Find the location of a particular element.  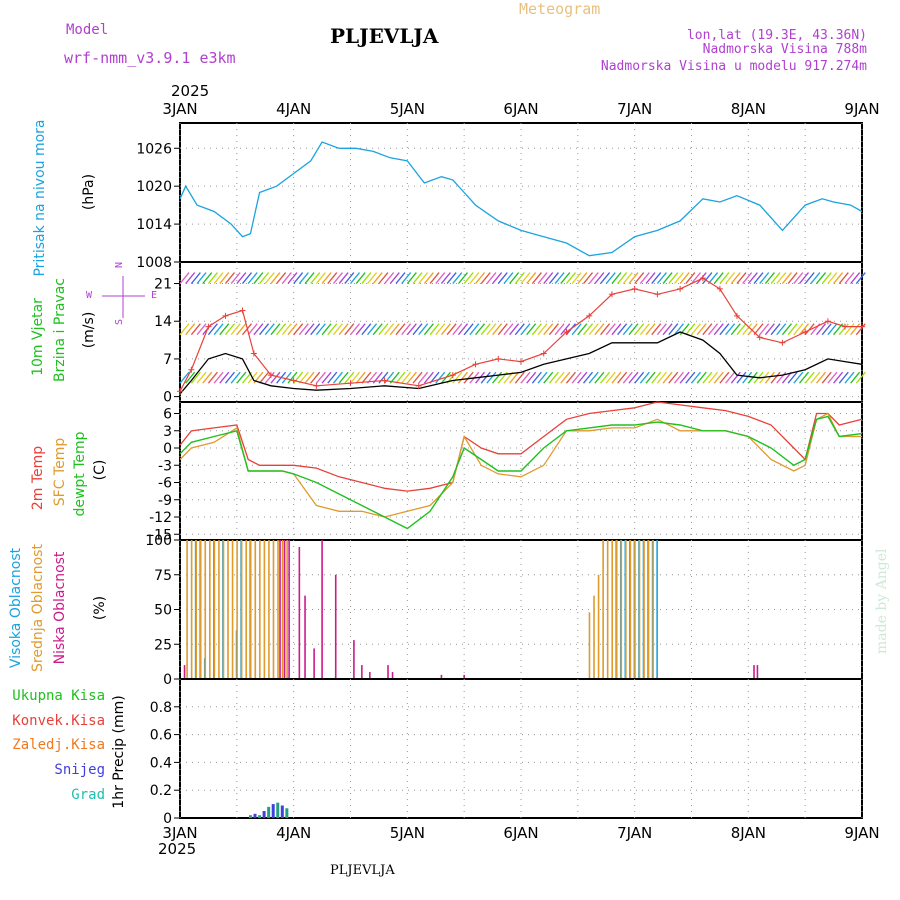

y-tick-label: -9 is located at coordinates (165, 501).